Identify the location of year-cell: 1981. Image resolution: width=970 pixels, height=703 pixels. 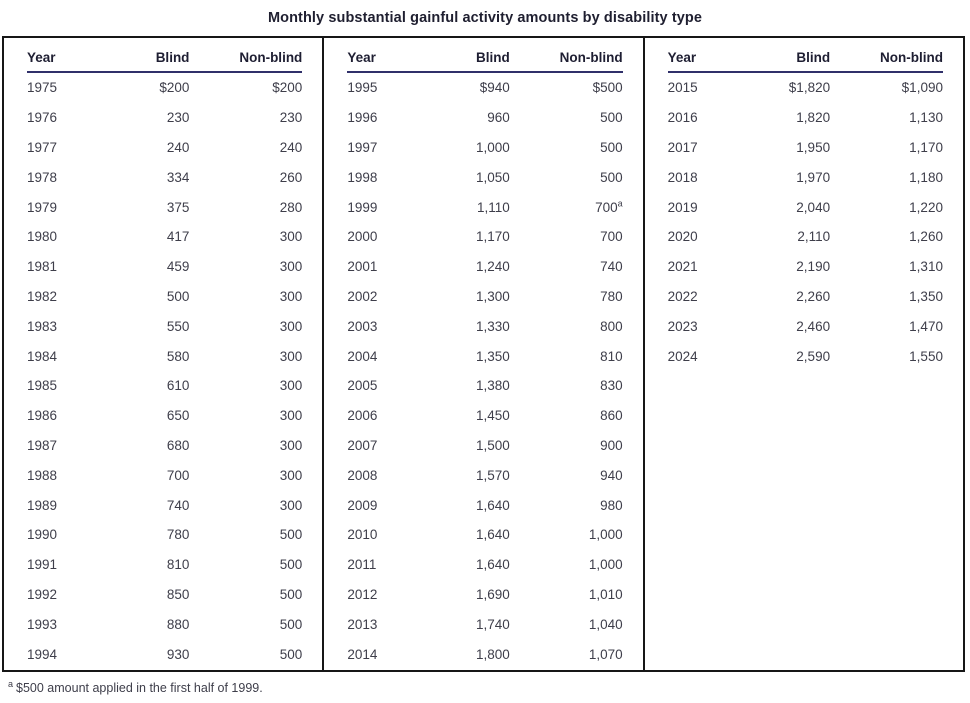
(42, 267).